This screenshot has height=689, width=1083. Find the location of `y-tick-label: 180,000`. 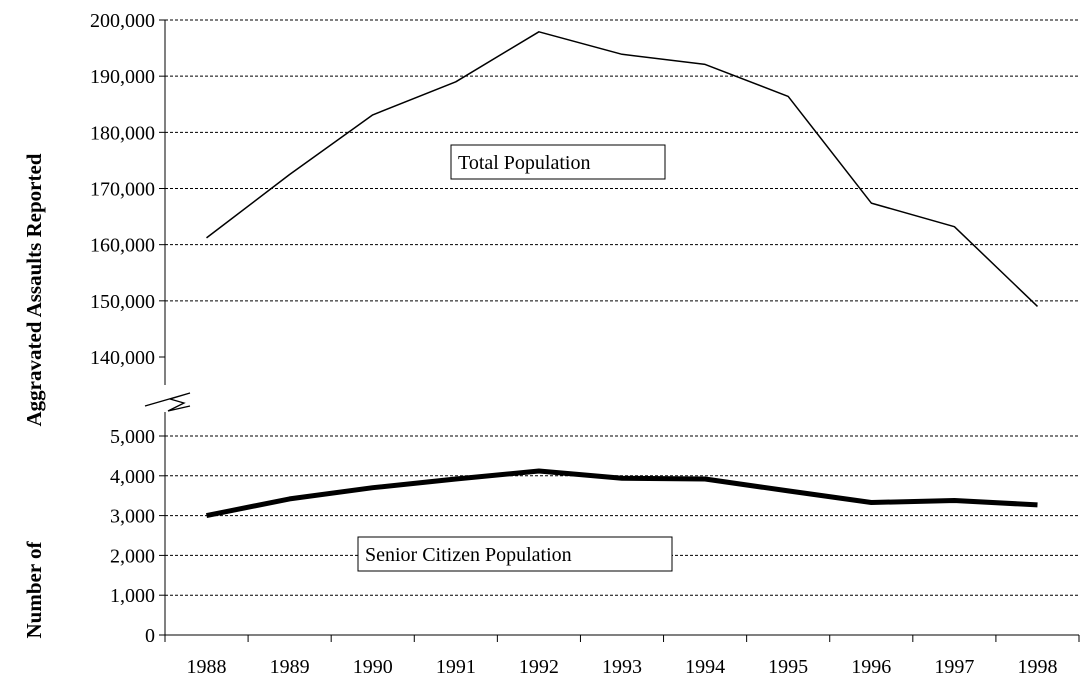

y-tick-label: 180,000 is located at coordinates (122, 133).